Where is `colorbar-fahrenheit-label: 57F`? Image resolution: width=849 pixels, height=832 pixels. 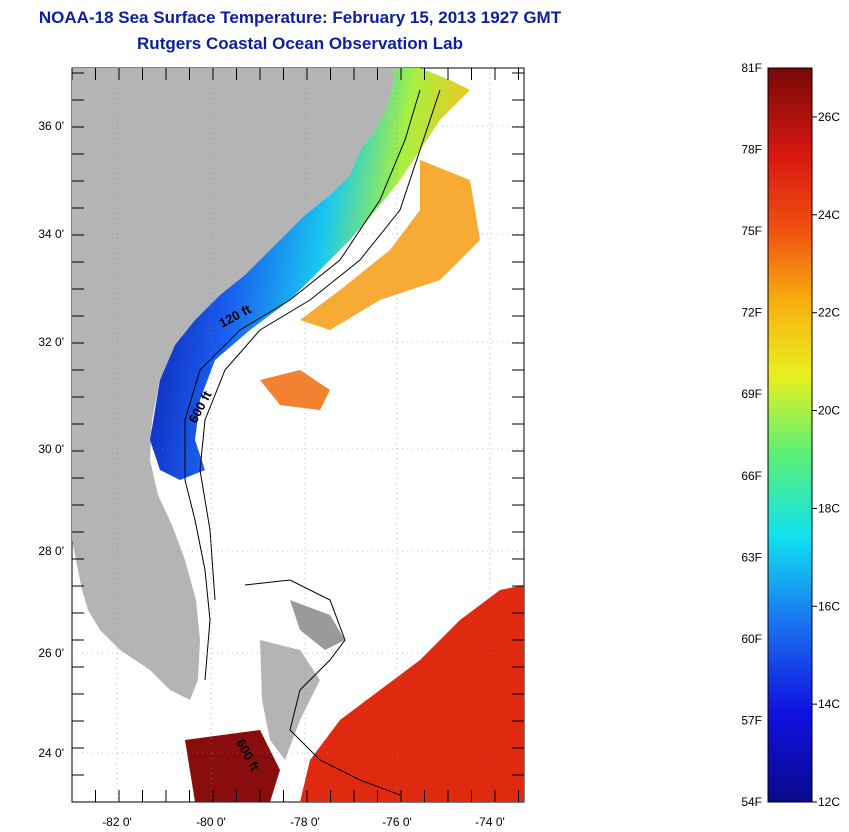 colorbar-fahrenheit-label: 57F is located at coordinates (751, 720).